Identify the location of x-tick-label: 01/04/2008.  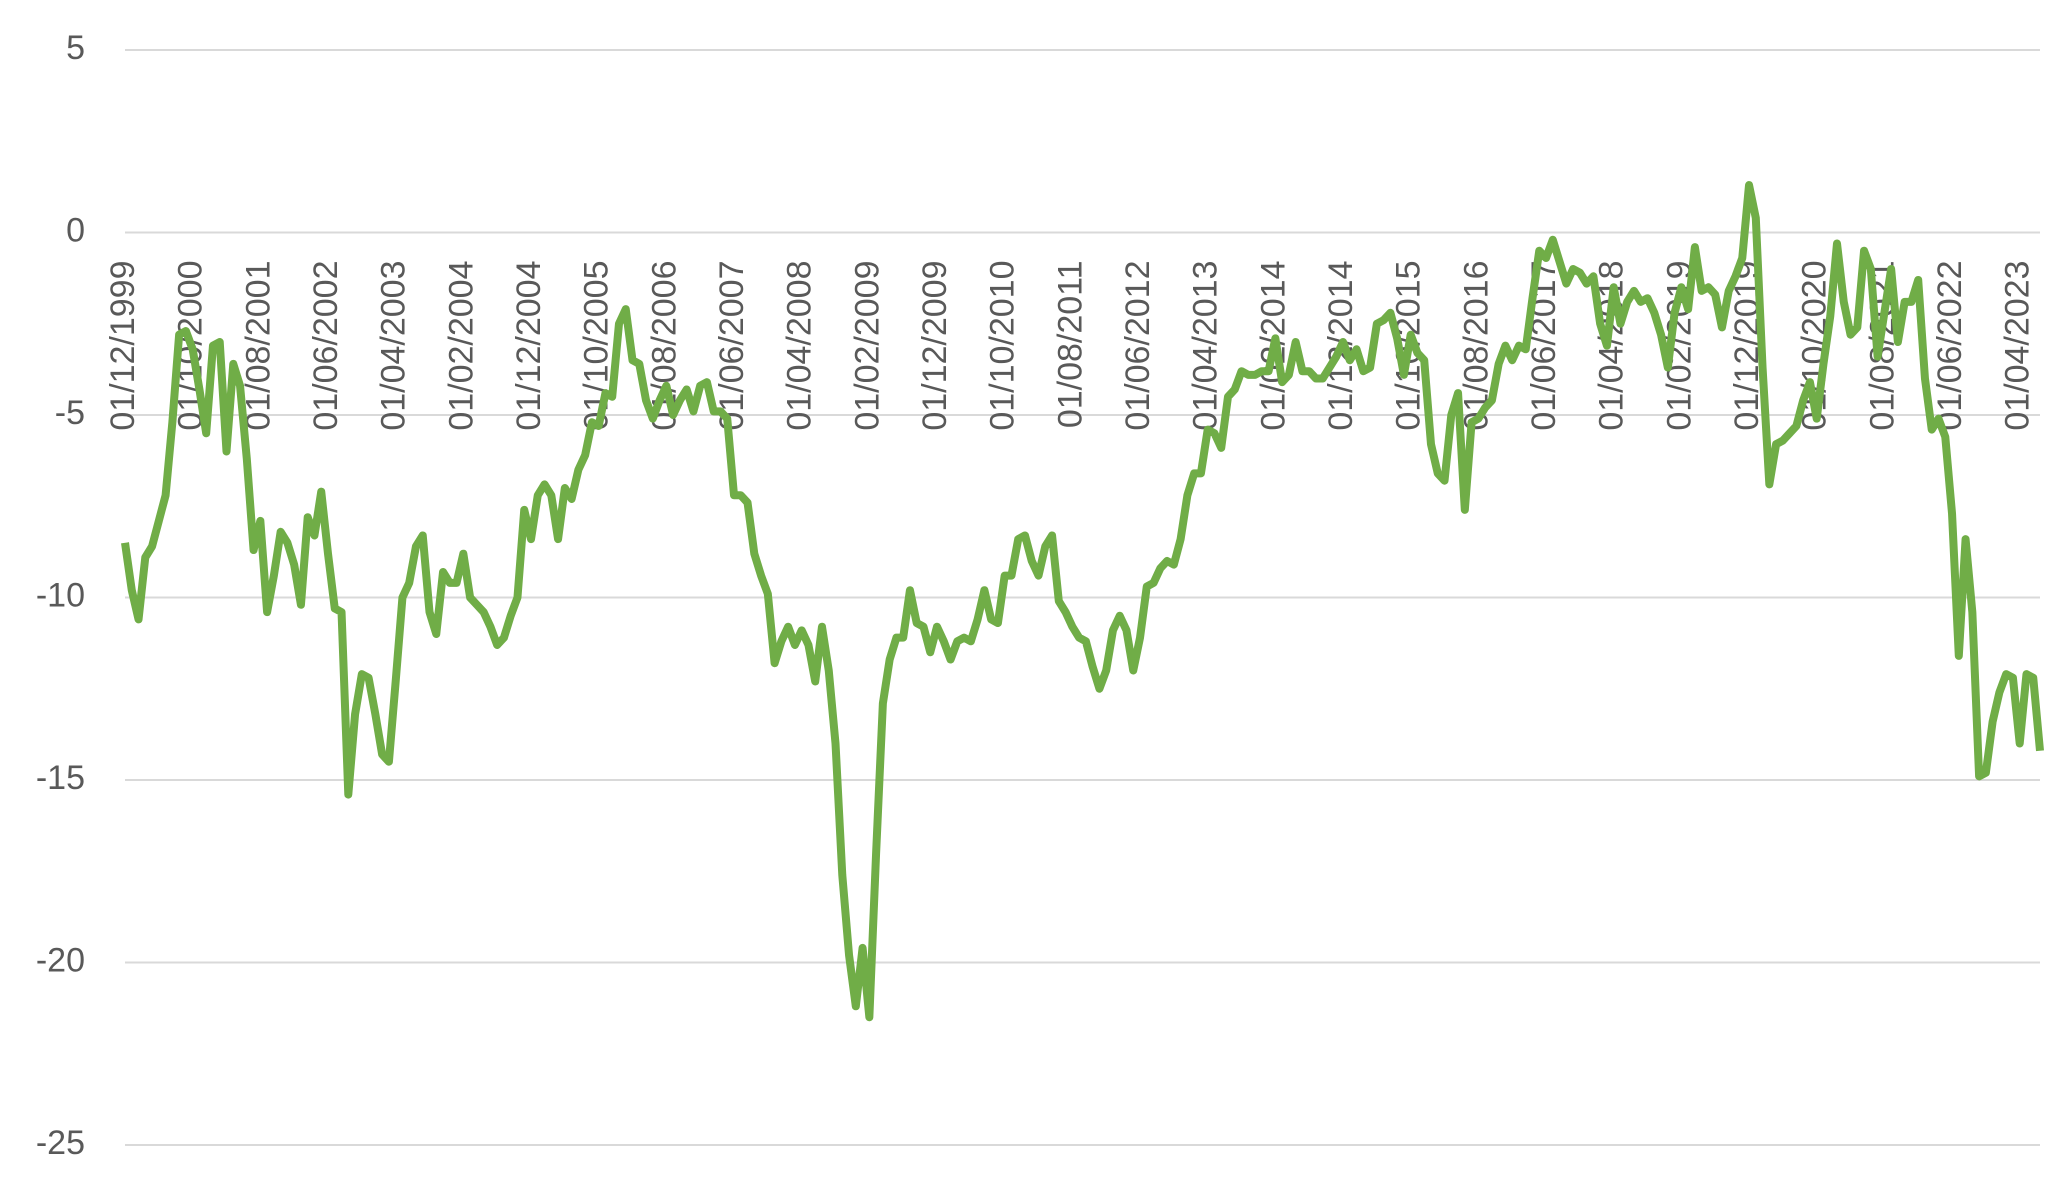
(800, 346).